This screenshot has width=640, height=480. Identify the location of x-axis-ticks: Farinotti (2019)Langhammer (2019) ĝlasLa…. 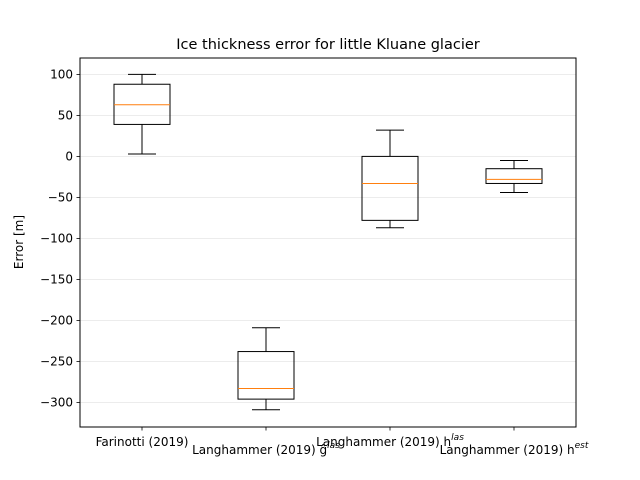
(342, 442).